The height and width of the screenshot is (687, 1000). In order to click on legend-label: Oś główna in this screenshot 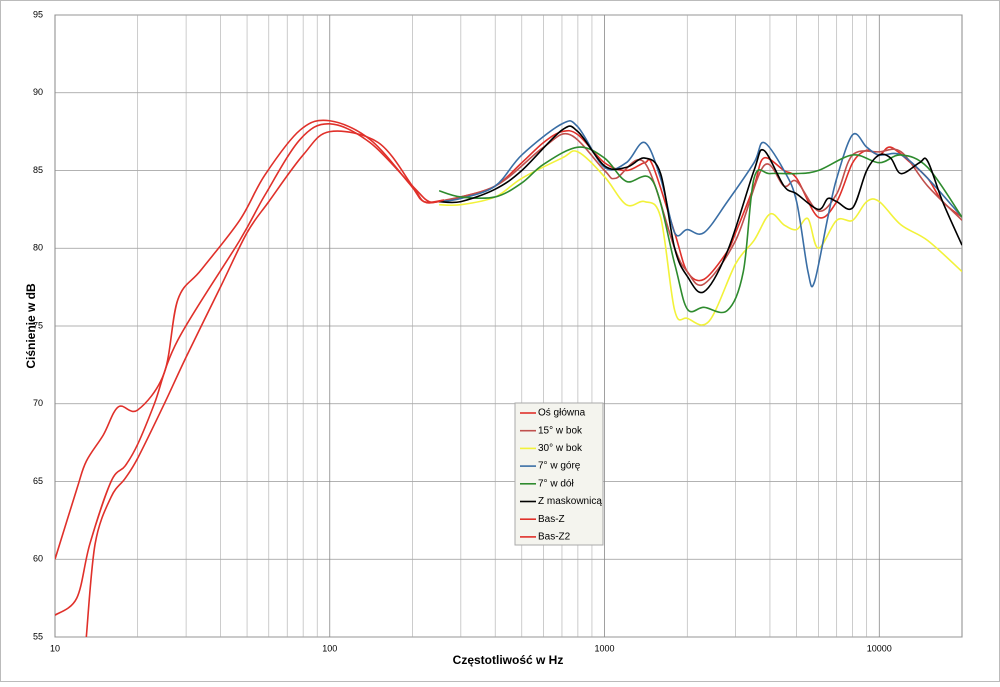, I will do `click(562, 413)`.